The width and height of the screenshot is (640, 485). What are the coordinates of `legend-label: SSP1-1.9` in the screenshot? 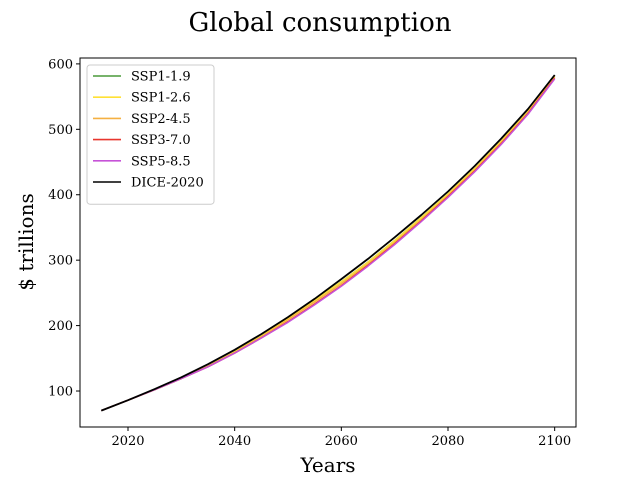 It's located at (161, 77).